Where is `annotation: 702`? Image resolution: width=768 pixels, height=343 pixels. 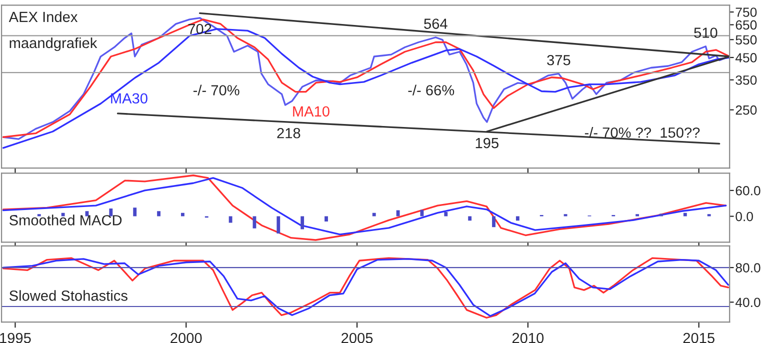
annotation: 702 is located at coordinates (200, 29).